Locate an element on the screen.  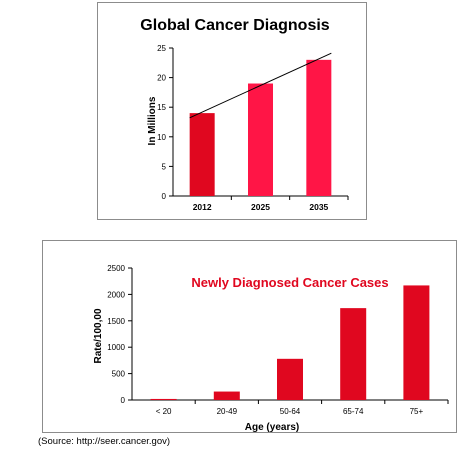
y-axis-label: In Millions is located at coordinates (152, 120).